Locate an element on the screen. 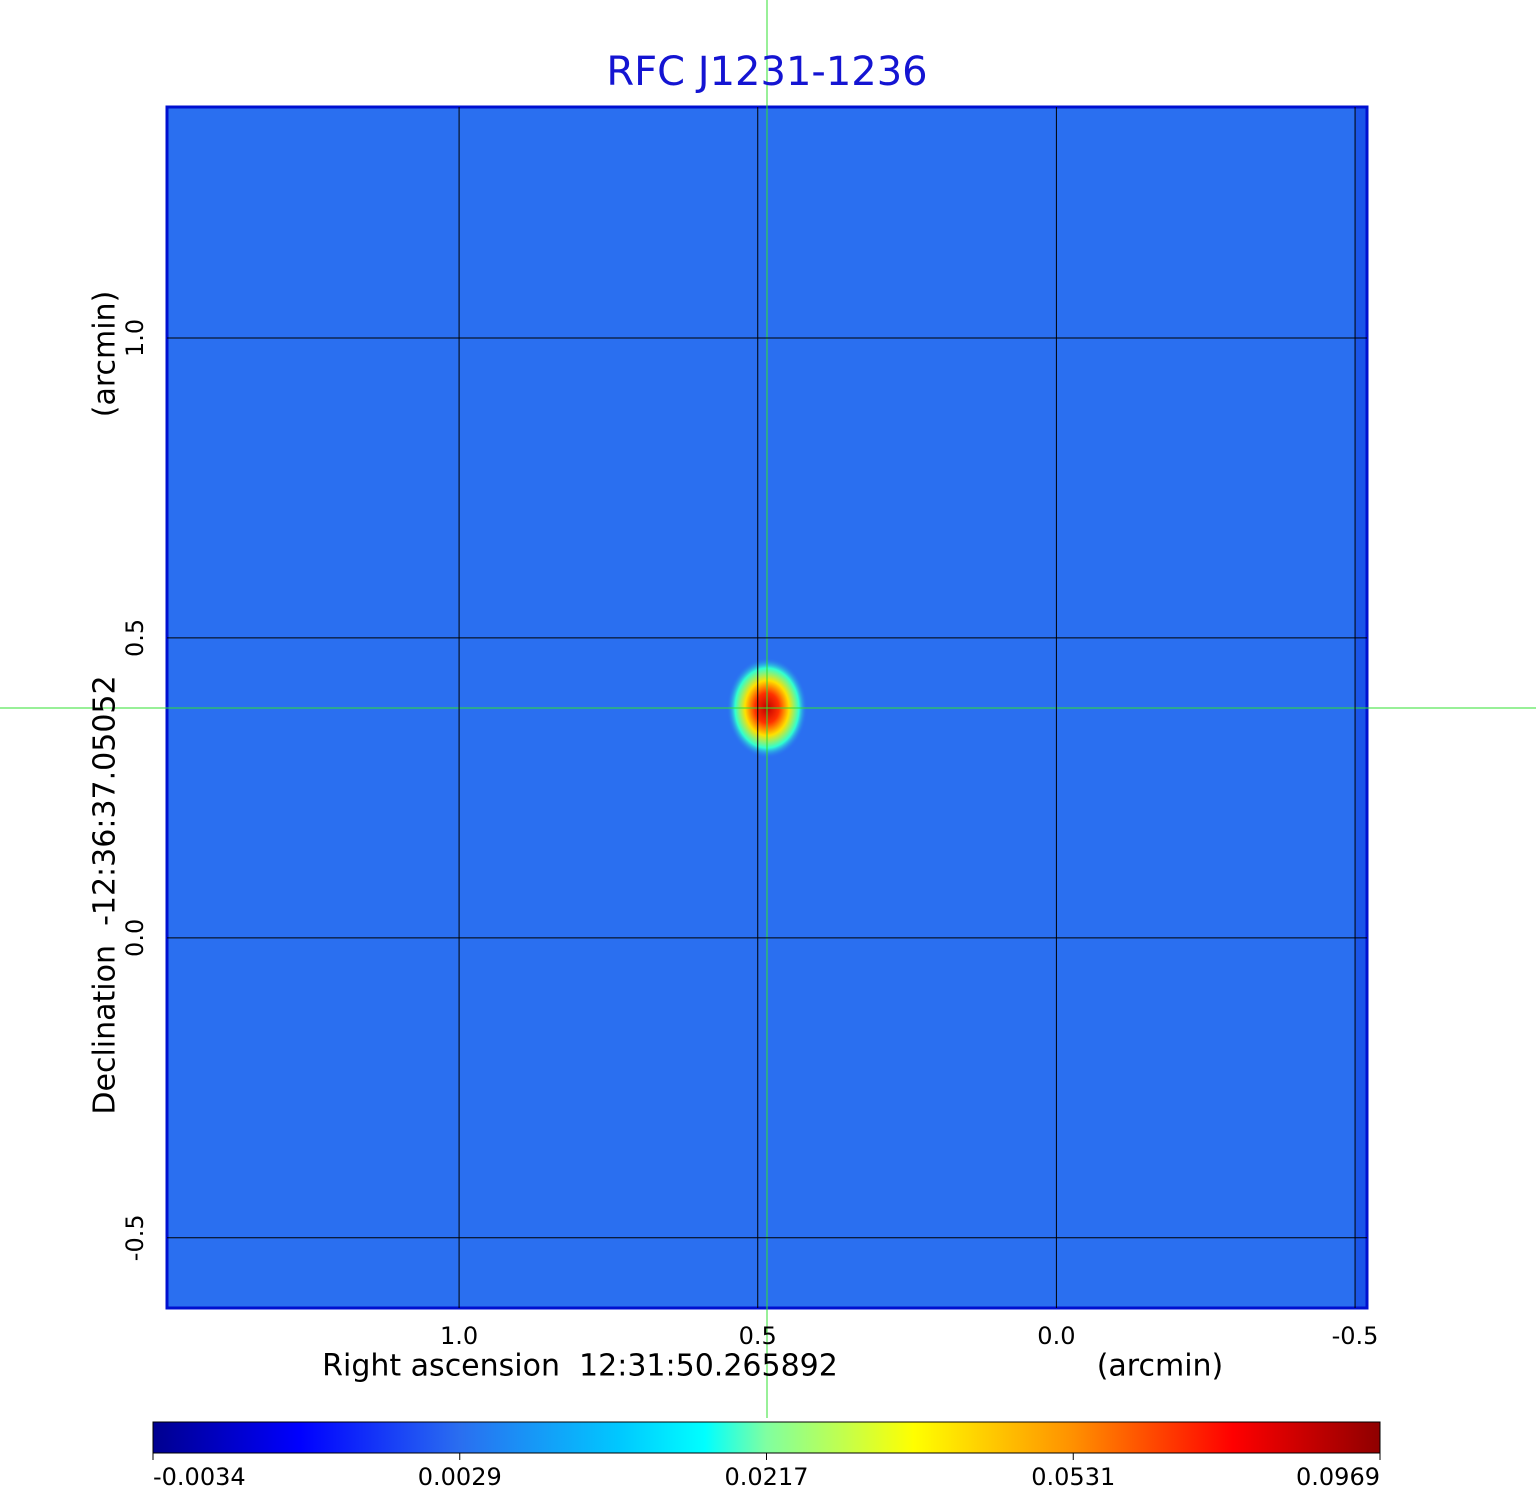 The width and height of the screenshot is (1536, 1511). y-axis-label: Declination -12:36:37.05052 is located at coordinates (105, 894).